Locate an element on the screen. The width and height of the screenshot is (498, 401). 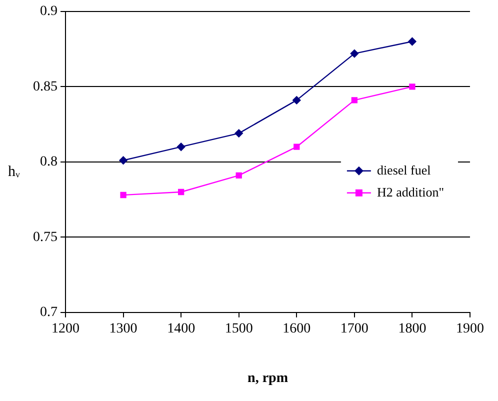
legend-label: H2 addition" is located at coordinates (410, 192).